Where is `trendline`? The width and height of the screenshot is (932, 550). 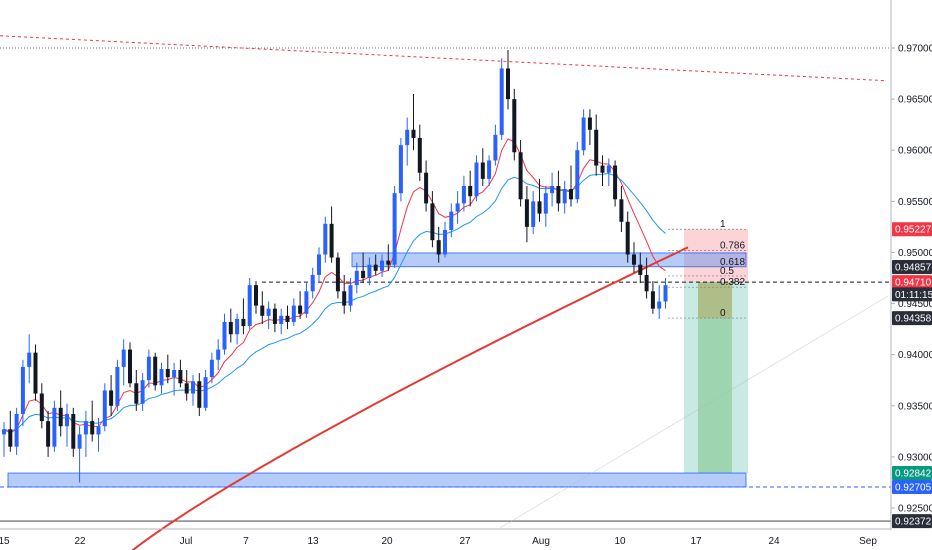
trendline is located at coordinates (443, 58).